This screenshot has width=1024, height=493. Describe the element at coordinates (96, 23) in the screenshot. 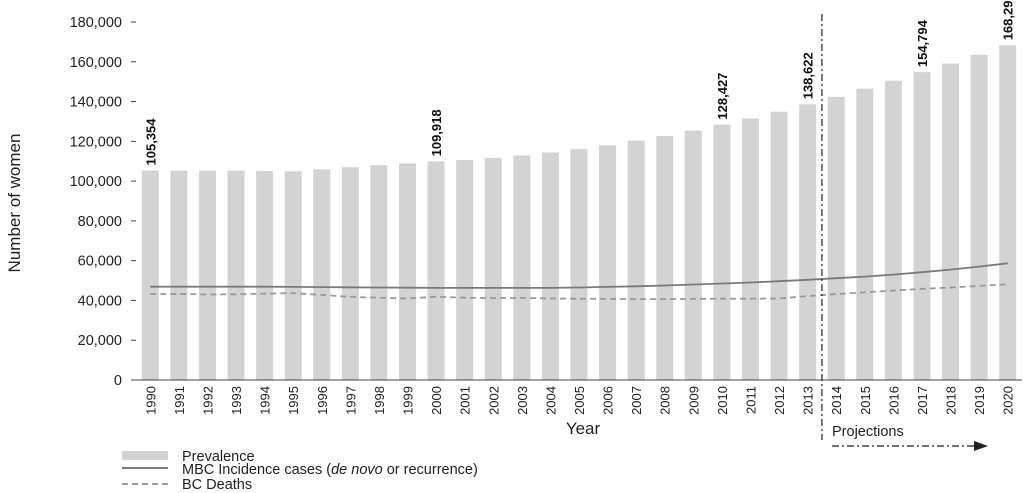

I see `y-tick-label: 180,000` at that location.